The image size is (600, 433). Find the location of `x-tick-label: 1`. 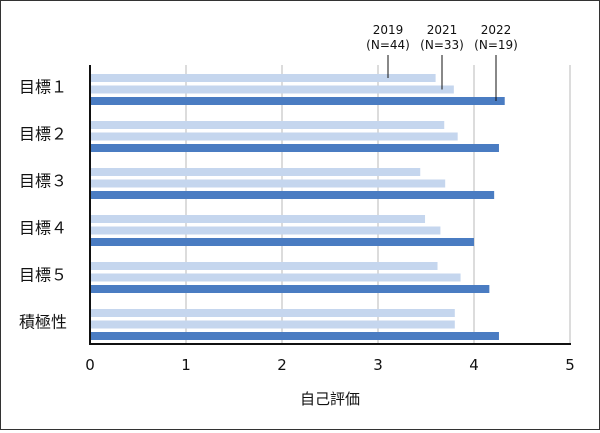

x-tick-label: 1 is located at coordinates (186, 365).